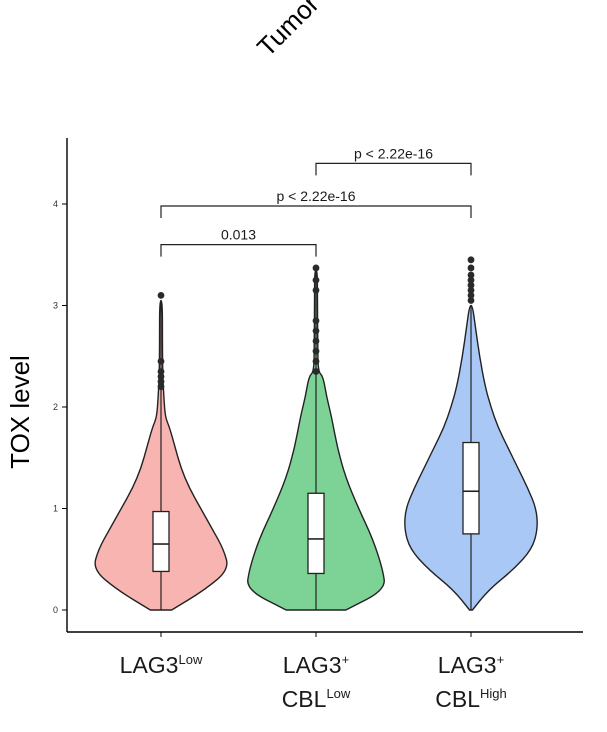 The height and width of the screenshot is (732, 607). Describe the element at coordinates (493, 693) in the screenshot. I see `x-tick-label-superscript: High` at that location.